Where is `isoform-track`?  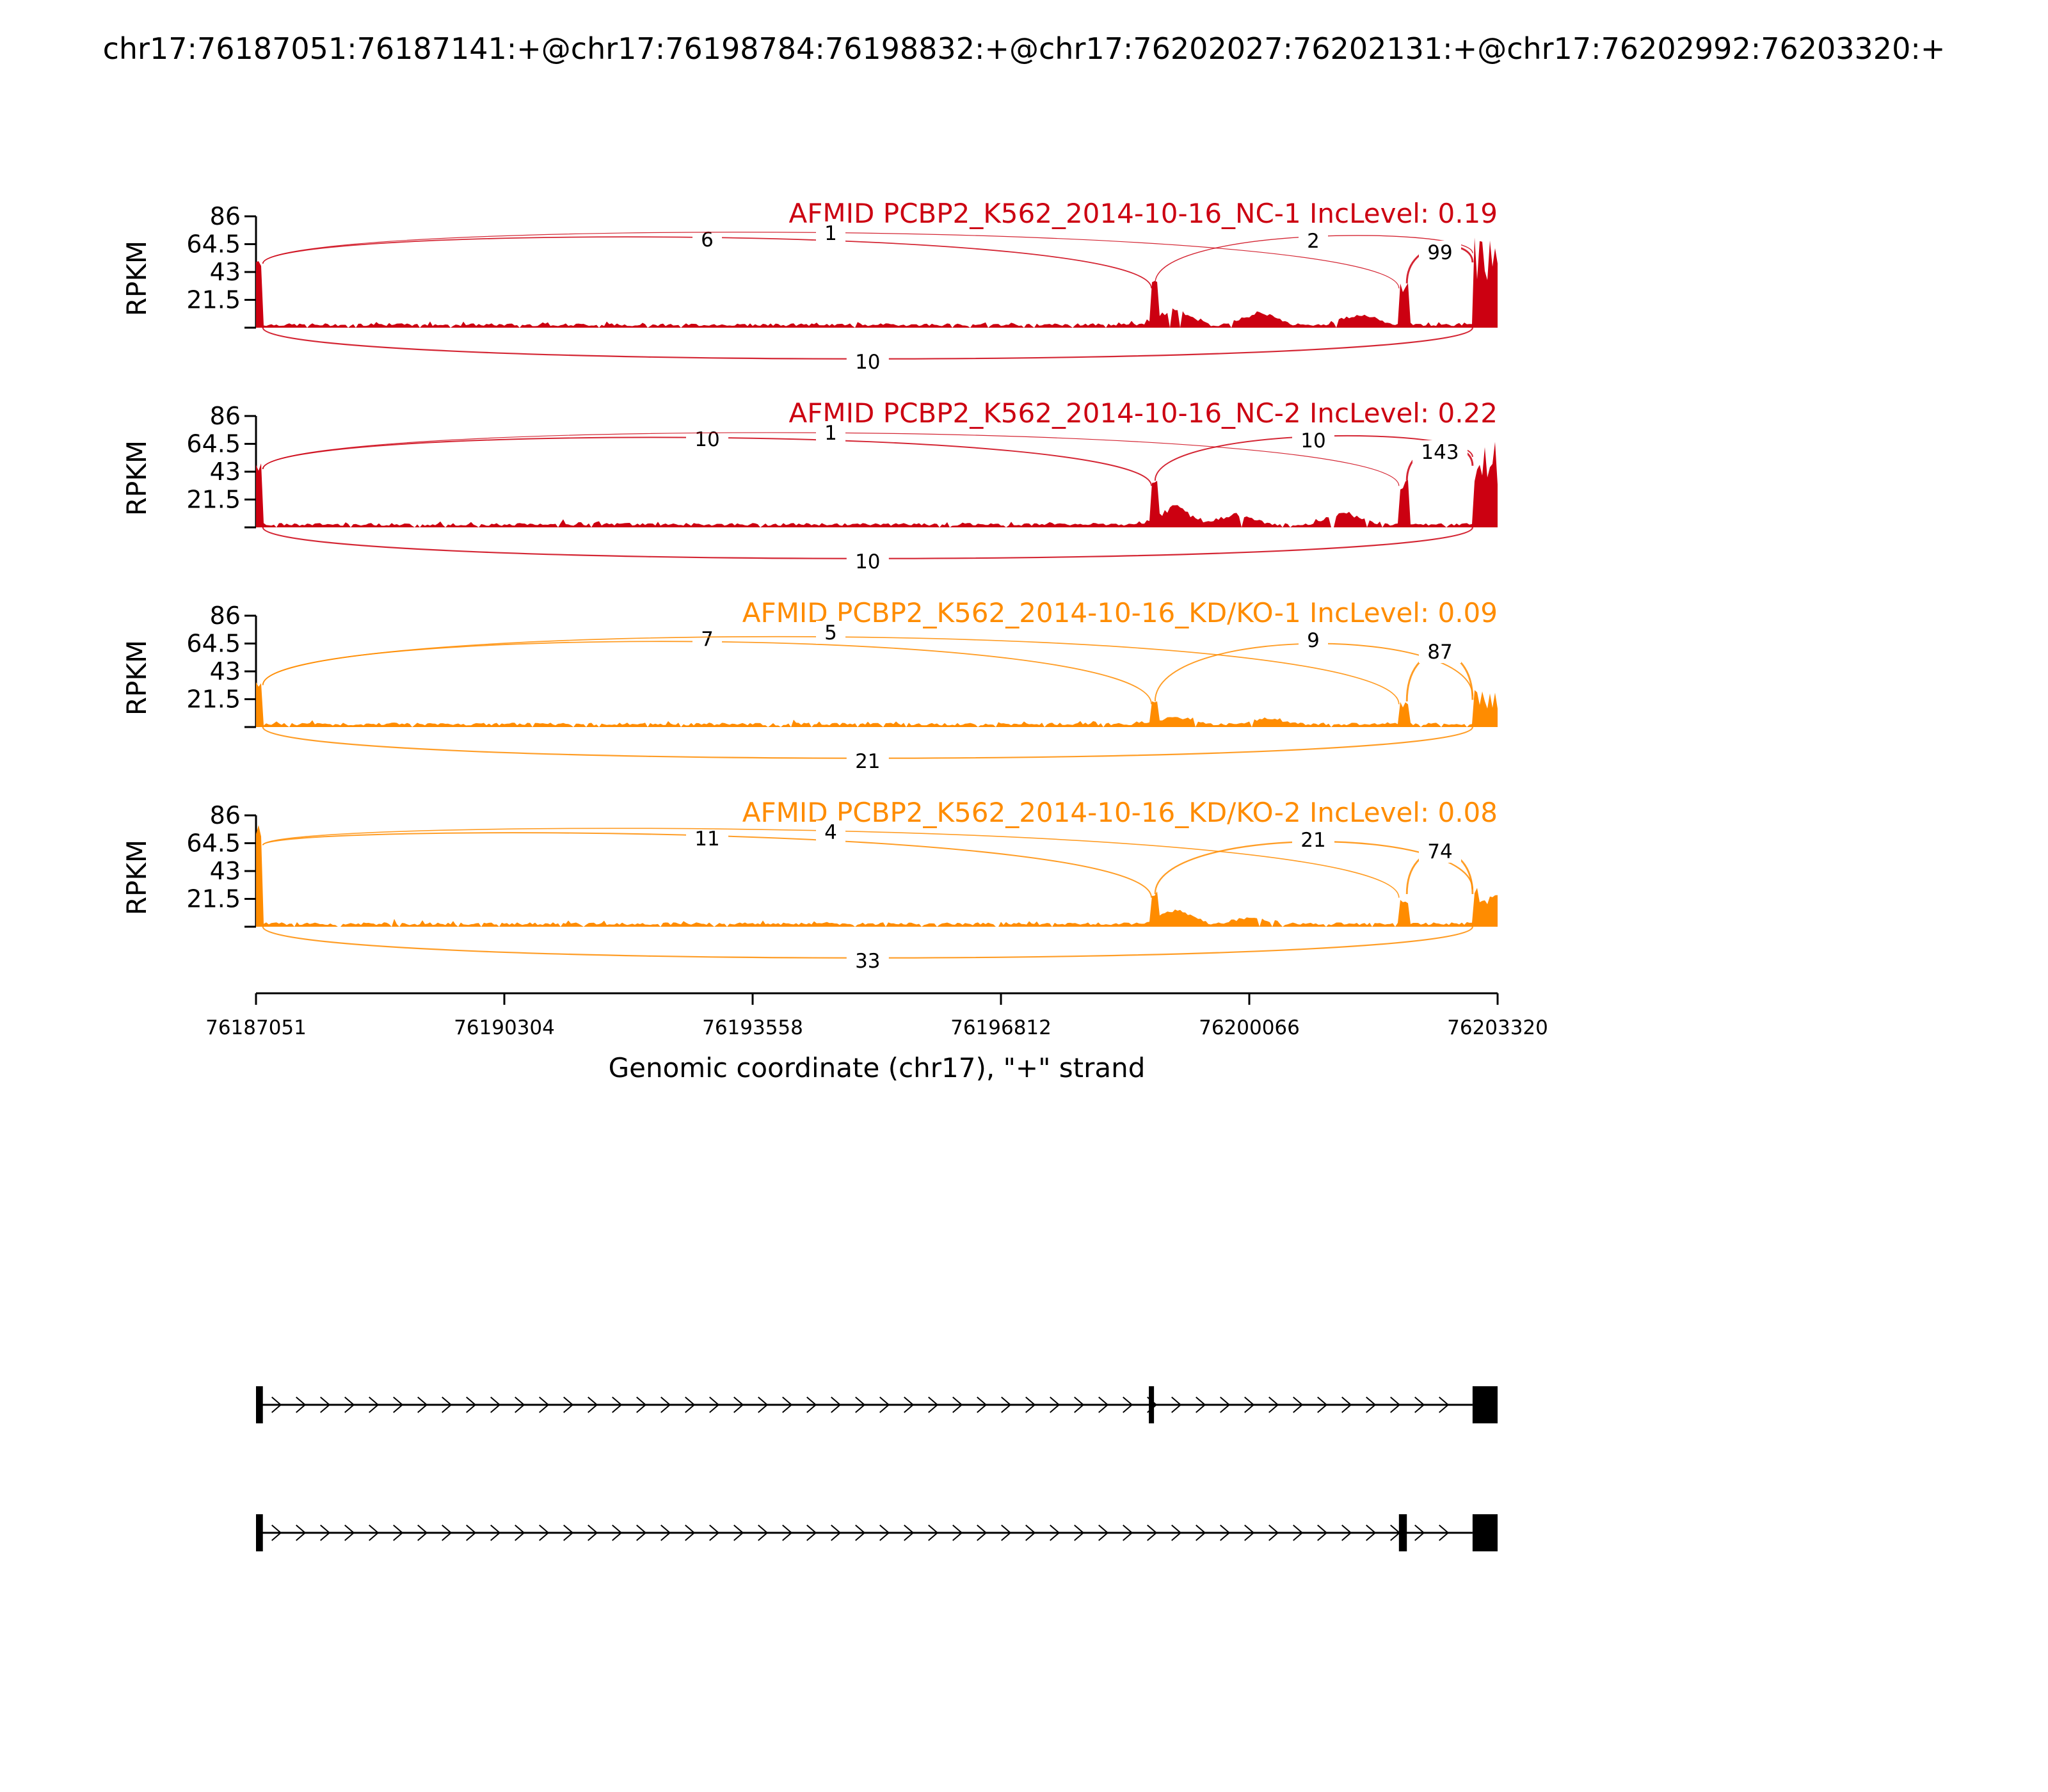 isoform-track is located at coordinates (877, 1468).